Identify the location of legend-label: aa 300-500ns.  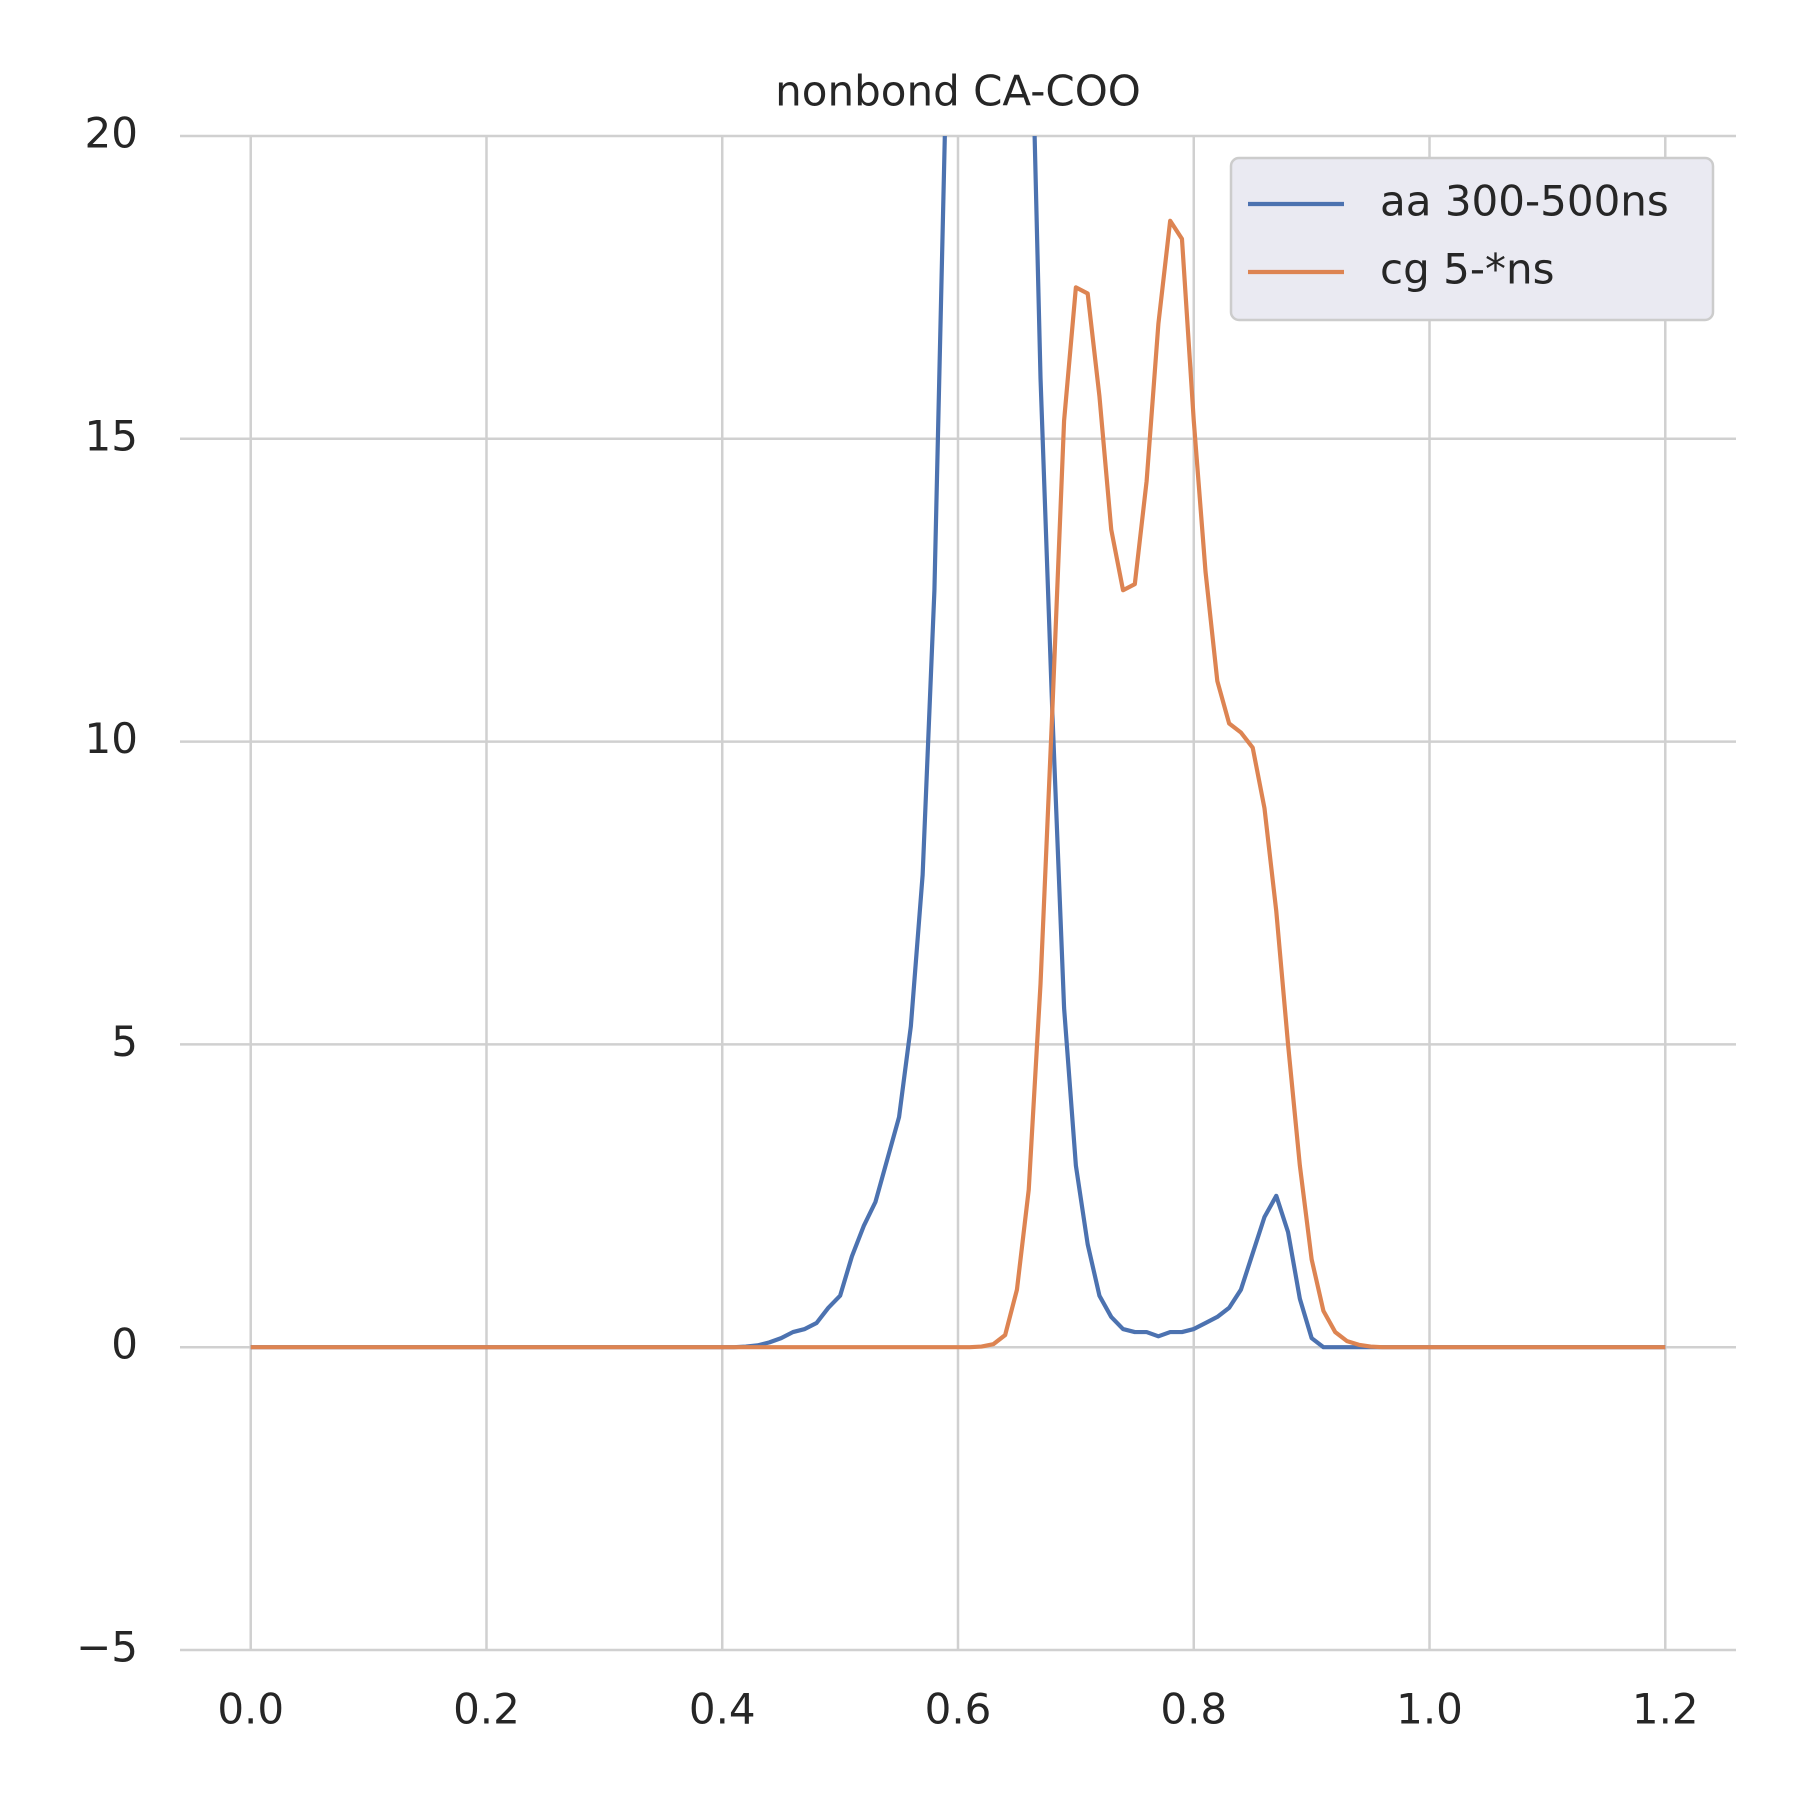
(1524, 201).